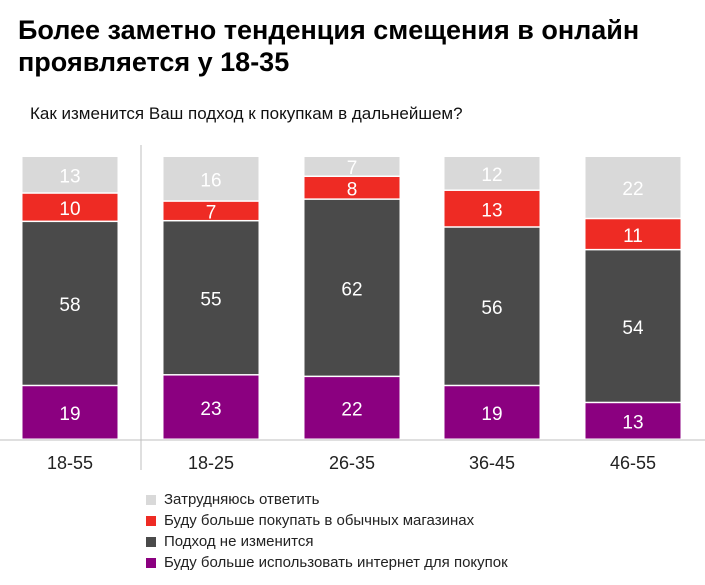  I want to click on data-label: 58, so click(69, 305).